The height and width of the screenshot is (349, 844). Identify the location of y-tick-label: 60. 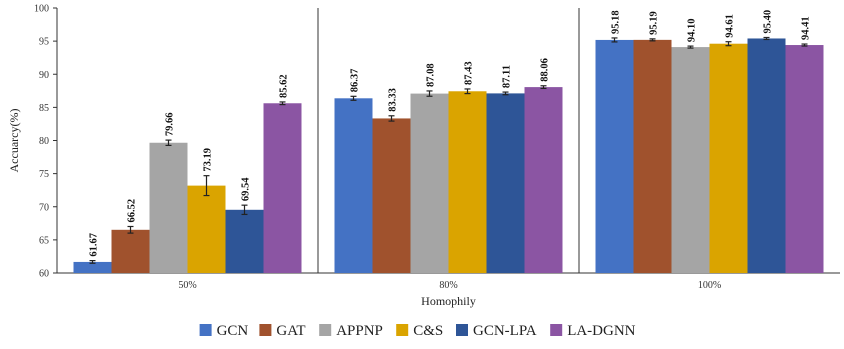
(44, 274).